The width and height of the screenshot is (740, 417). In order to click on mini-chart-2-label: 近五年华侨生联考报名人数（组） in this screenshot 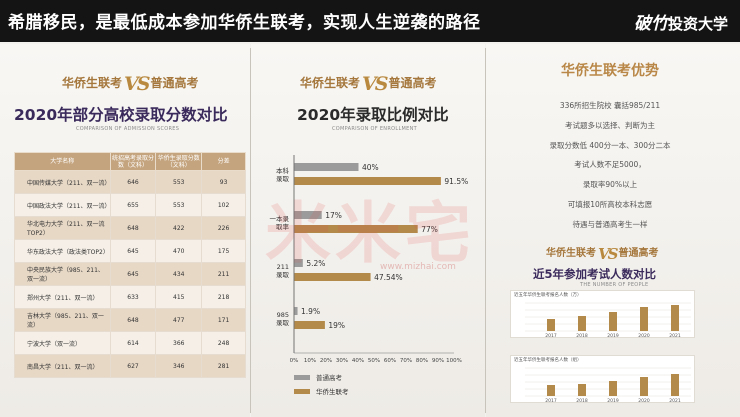, I will do `click(548, 360)`.